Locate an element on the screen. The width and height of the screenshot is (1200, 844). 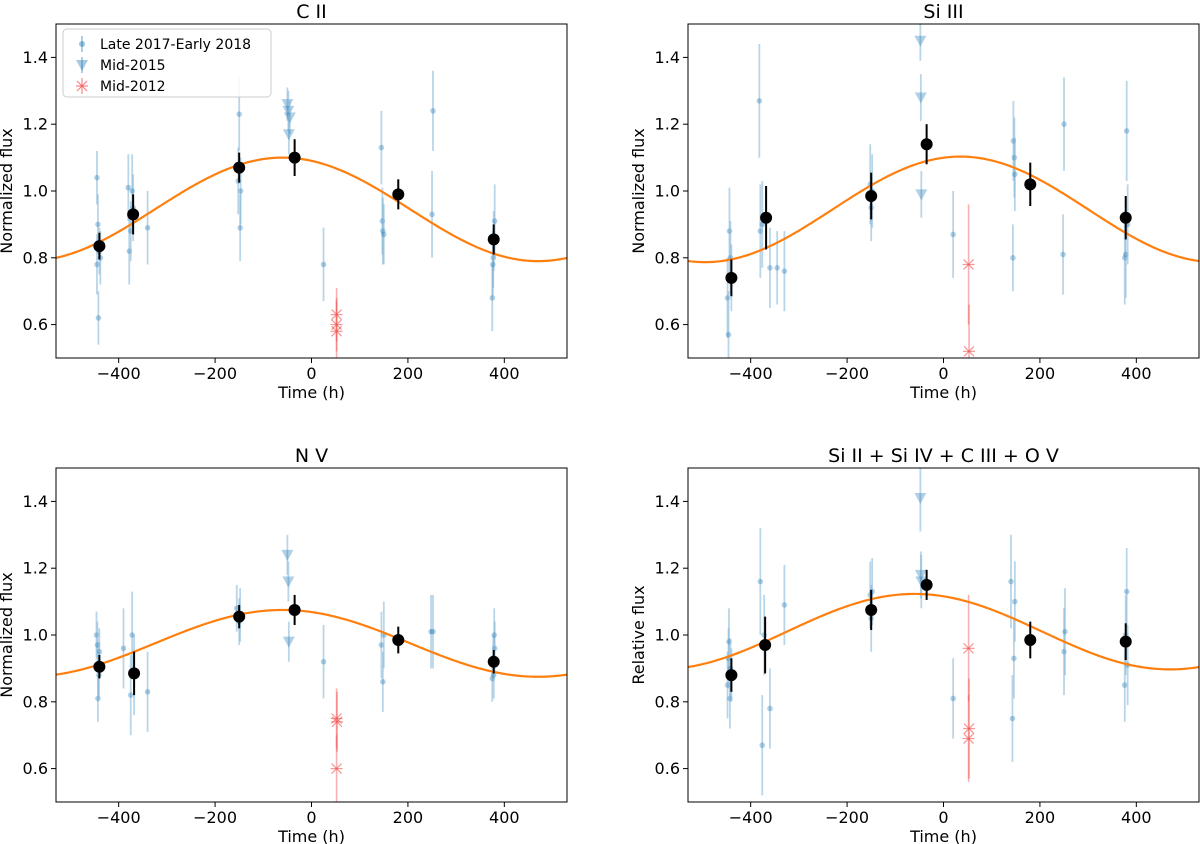
legend-marker-cross is located at coordinates (82, 86).